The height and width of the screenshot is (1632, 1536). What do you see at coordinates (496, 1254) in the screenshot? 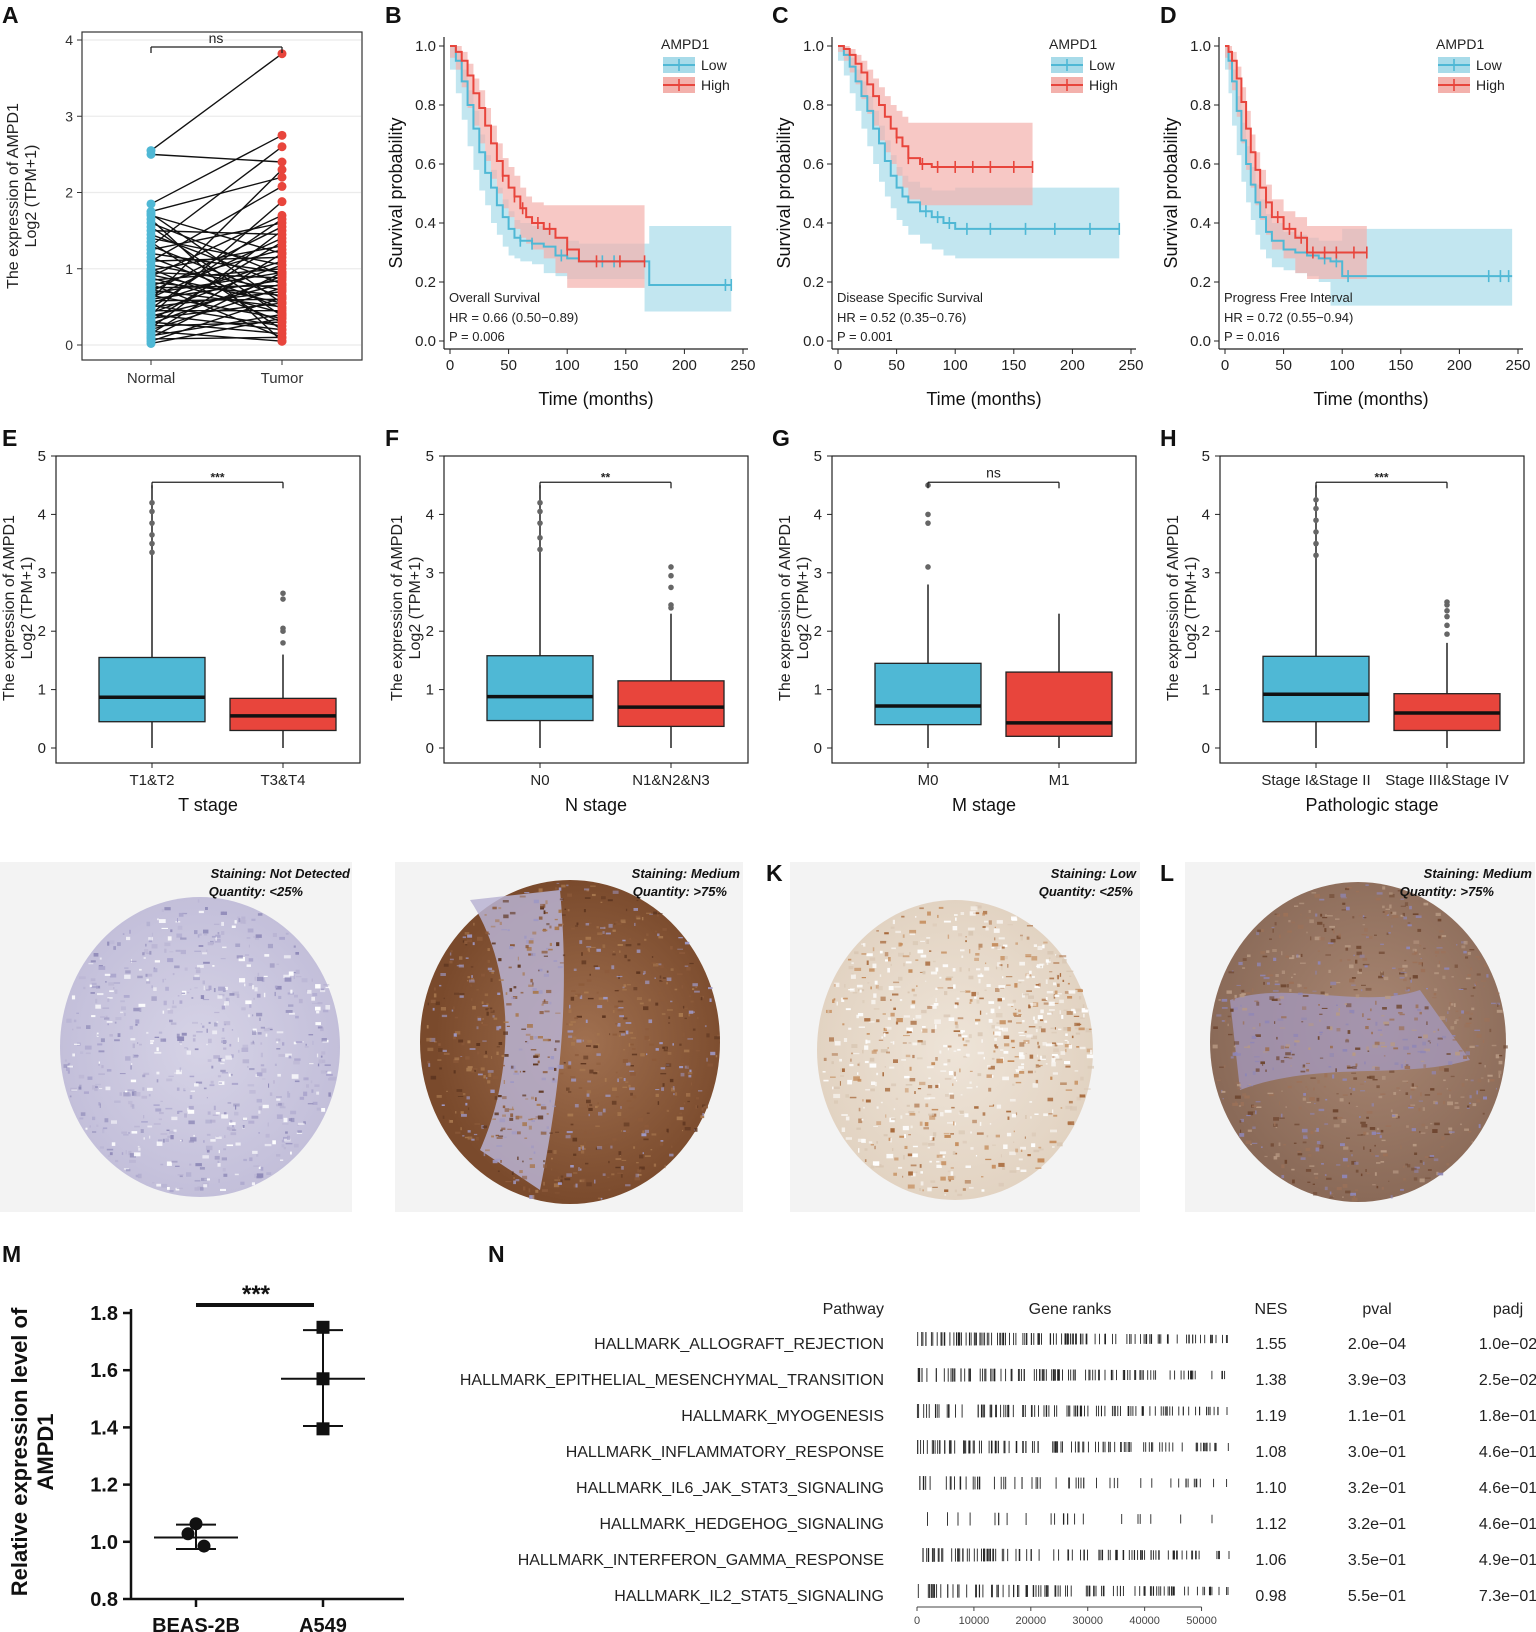
I see `panel-label-n: N` at bounding box center [496, 1254].